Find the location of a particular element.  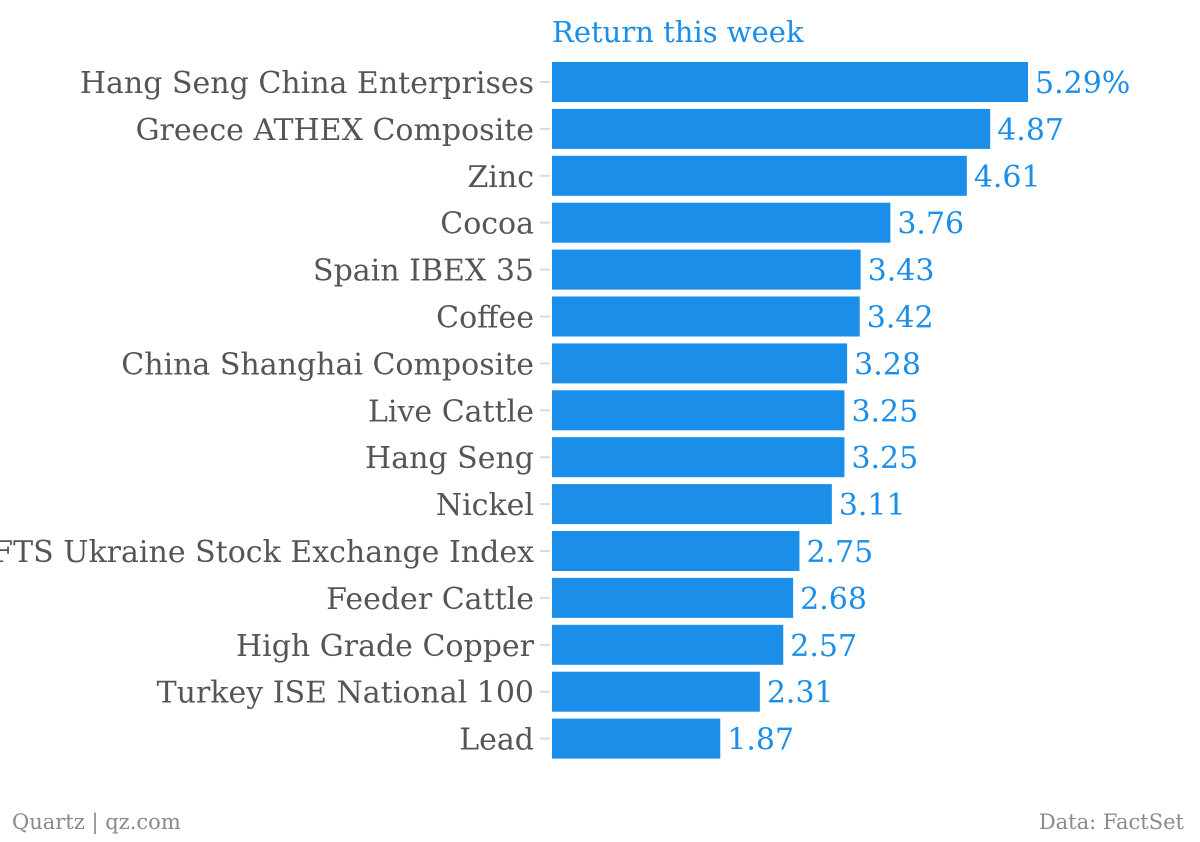

value-label-lead: 1.87 is located at coordinates (760, 740).